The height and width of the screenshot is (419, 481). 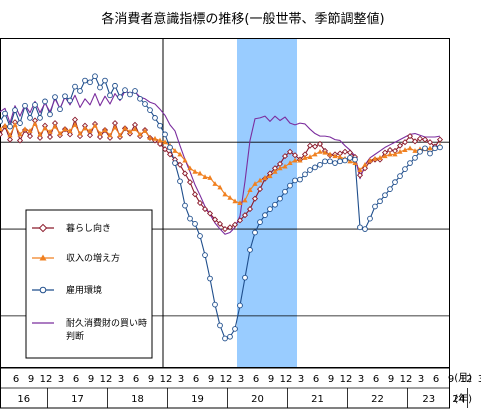 What do you see at coordinates (257, 399) in the screenshot?
I see `year-label: 20` at bounding box center [257, 399].